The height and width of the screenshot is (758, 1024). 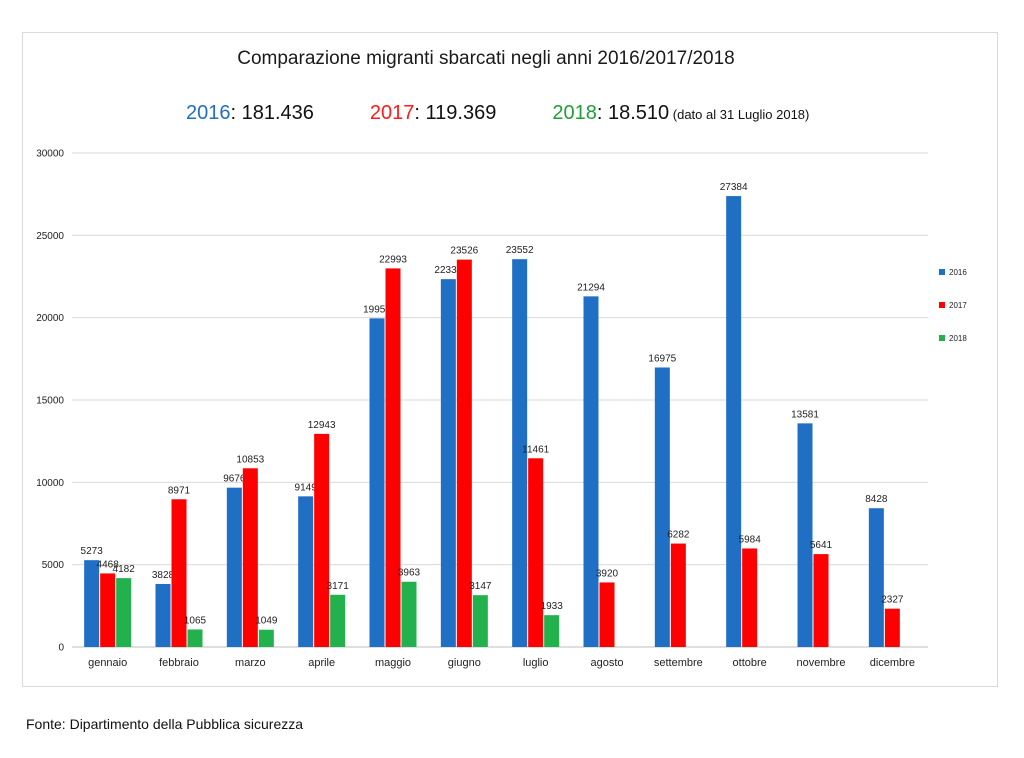 What do you see at coordinates (805, 414) in the screenshot?
I see `data-label: 13581` at bounding box center [805, 414].